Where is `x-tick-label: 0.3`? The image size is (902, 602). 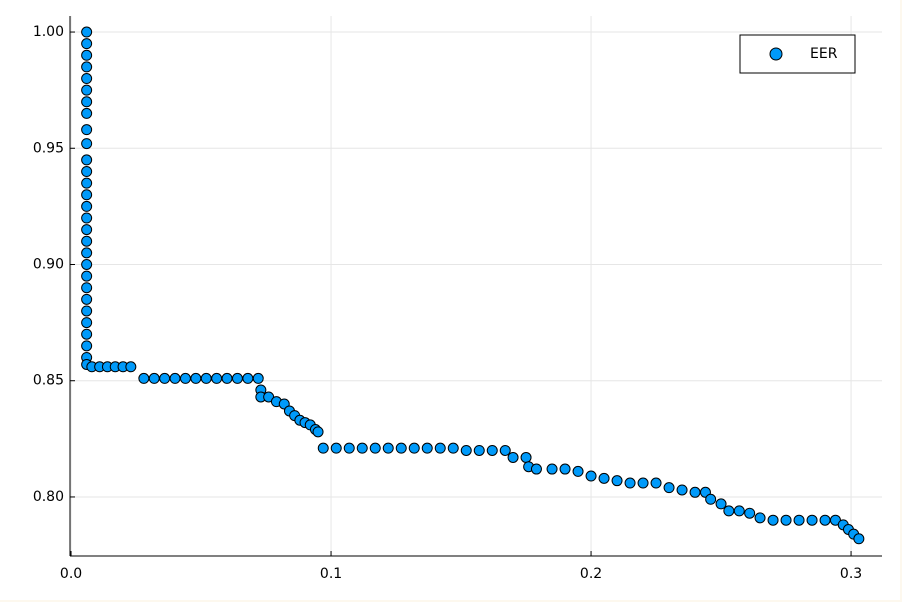
x-tick-label: 0.3 is located at coordinates (851, 574).